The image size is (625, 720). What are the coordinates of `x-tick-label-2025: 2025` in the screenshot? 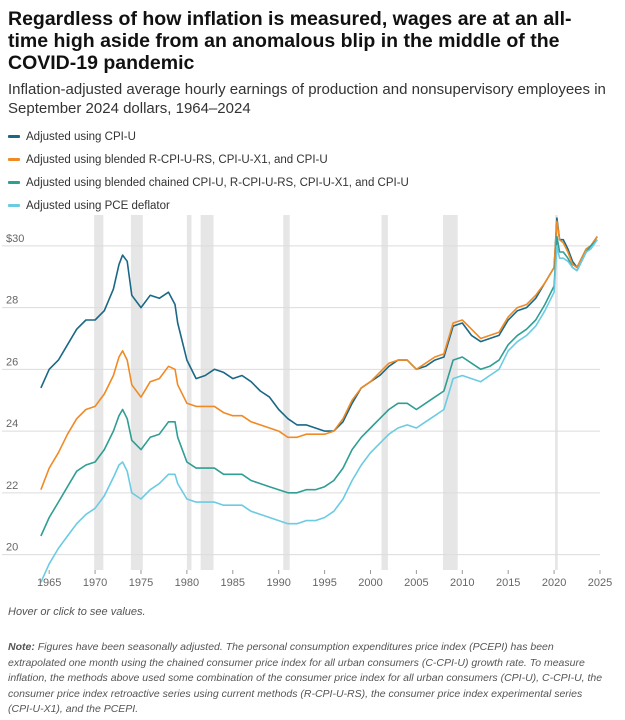 It's located at (600, 583).